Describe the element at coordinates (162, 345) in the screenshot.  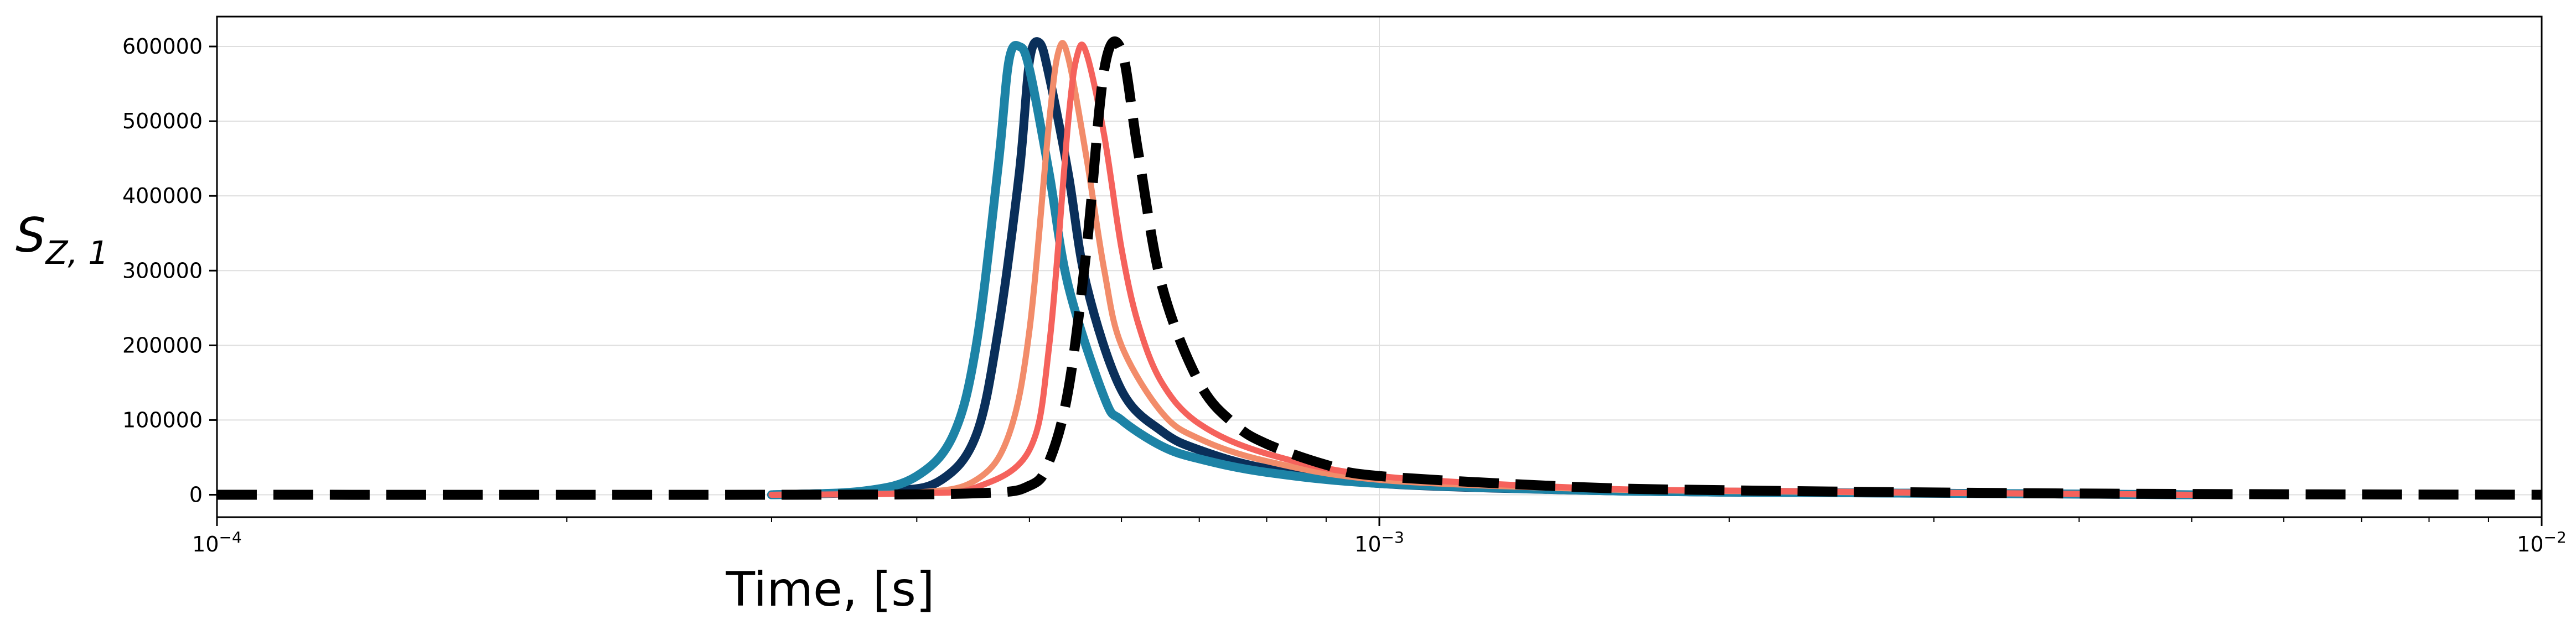
I see `y-tick-label: 200000` at that location.